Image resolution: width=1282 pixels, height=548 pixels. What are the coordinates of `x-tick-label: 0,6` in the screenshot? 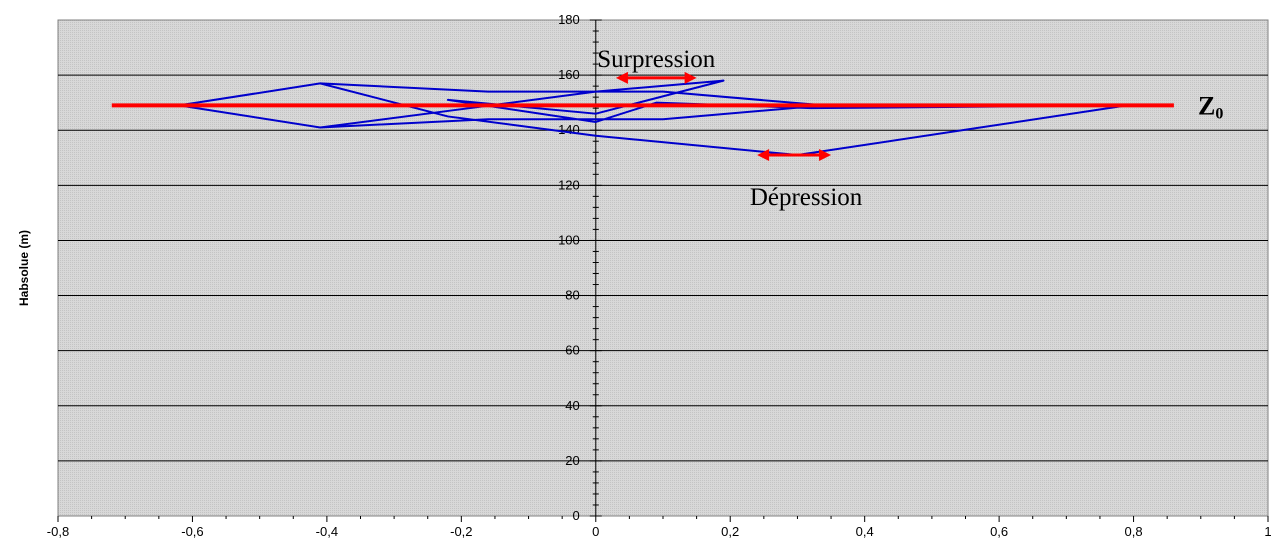 It's located at (999, 531).